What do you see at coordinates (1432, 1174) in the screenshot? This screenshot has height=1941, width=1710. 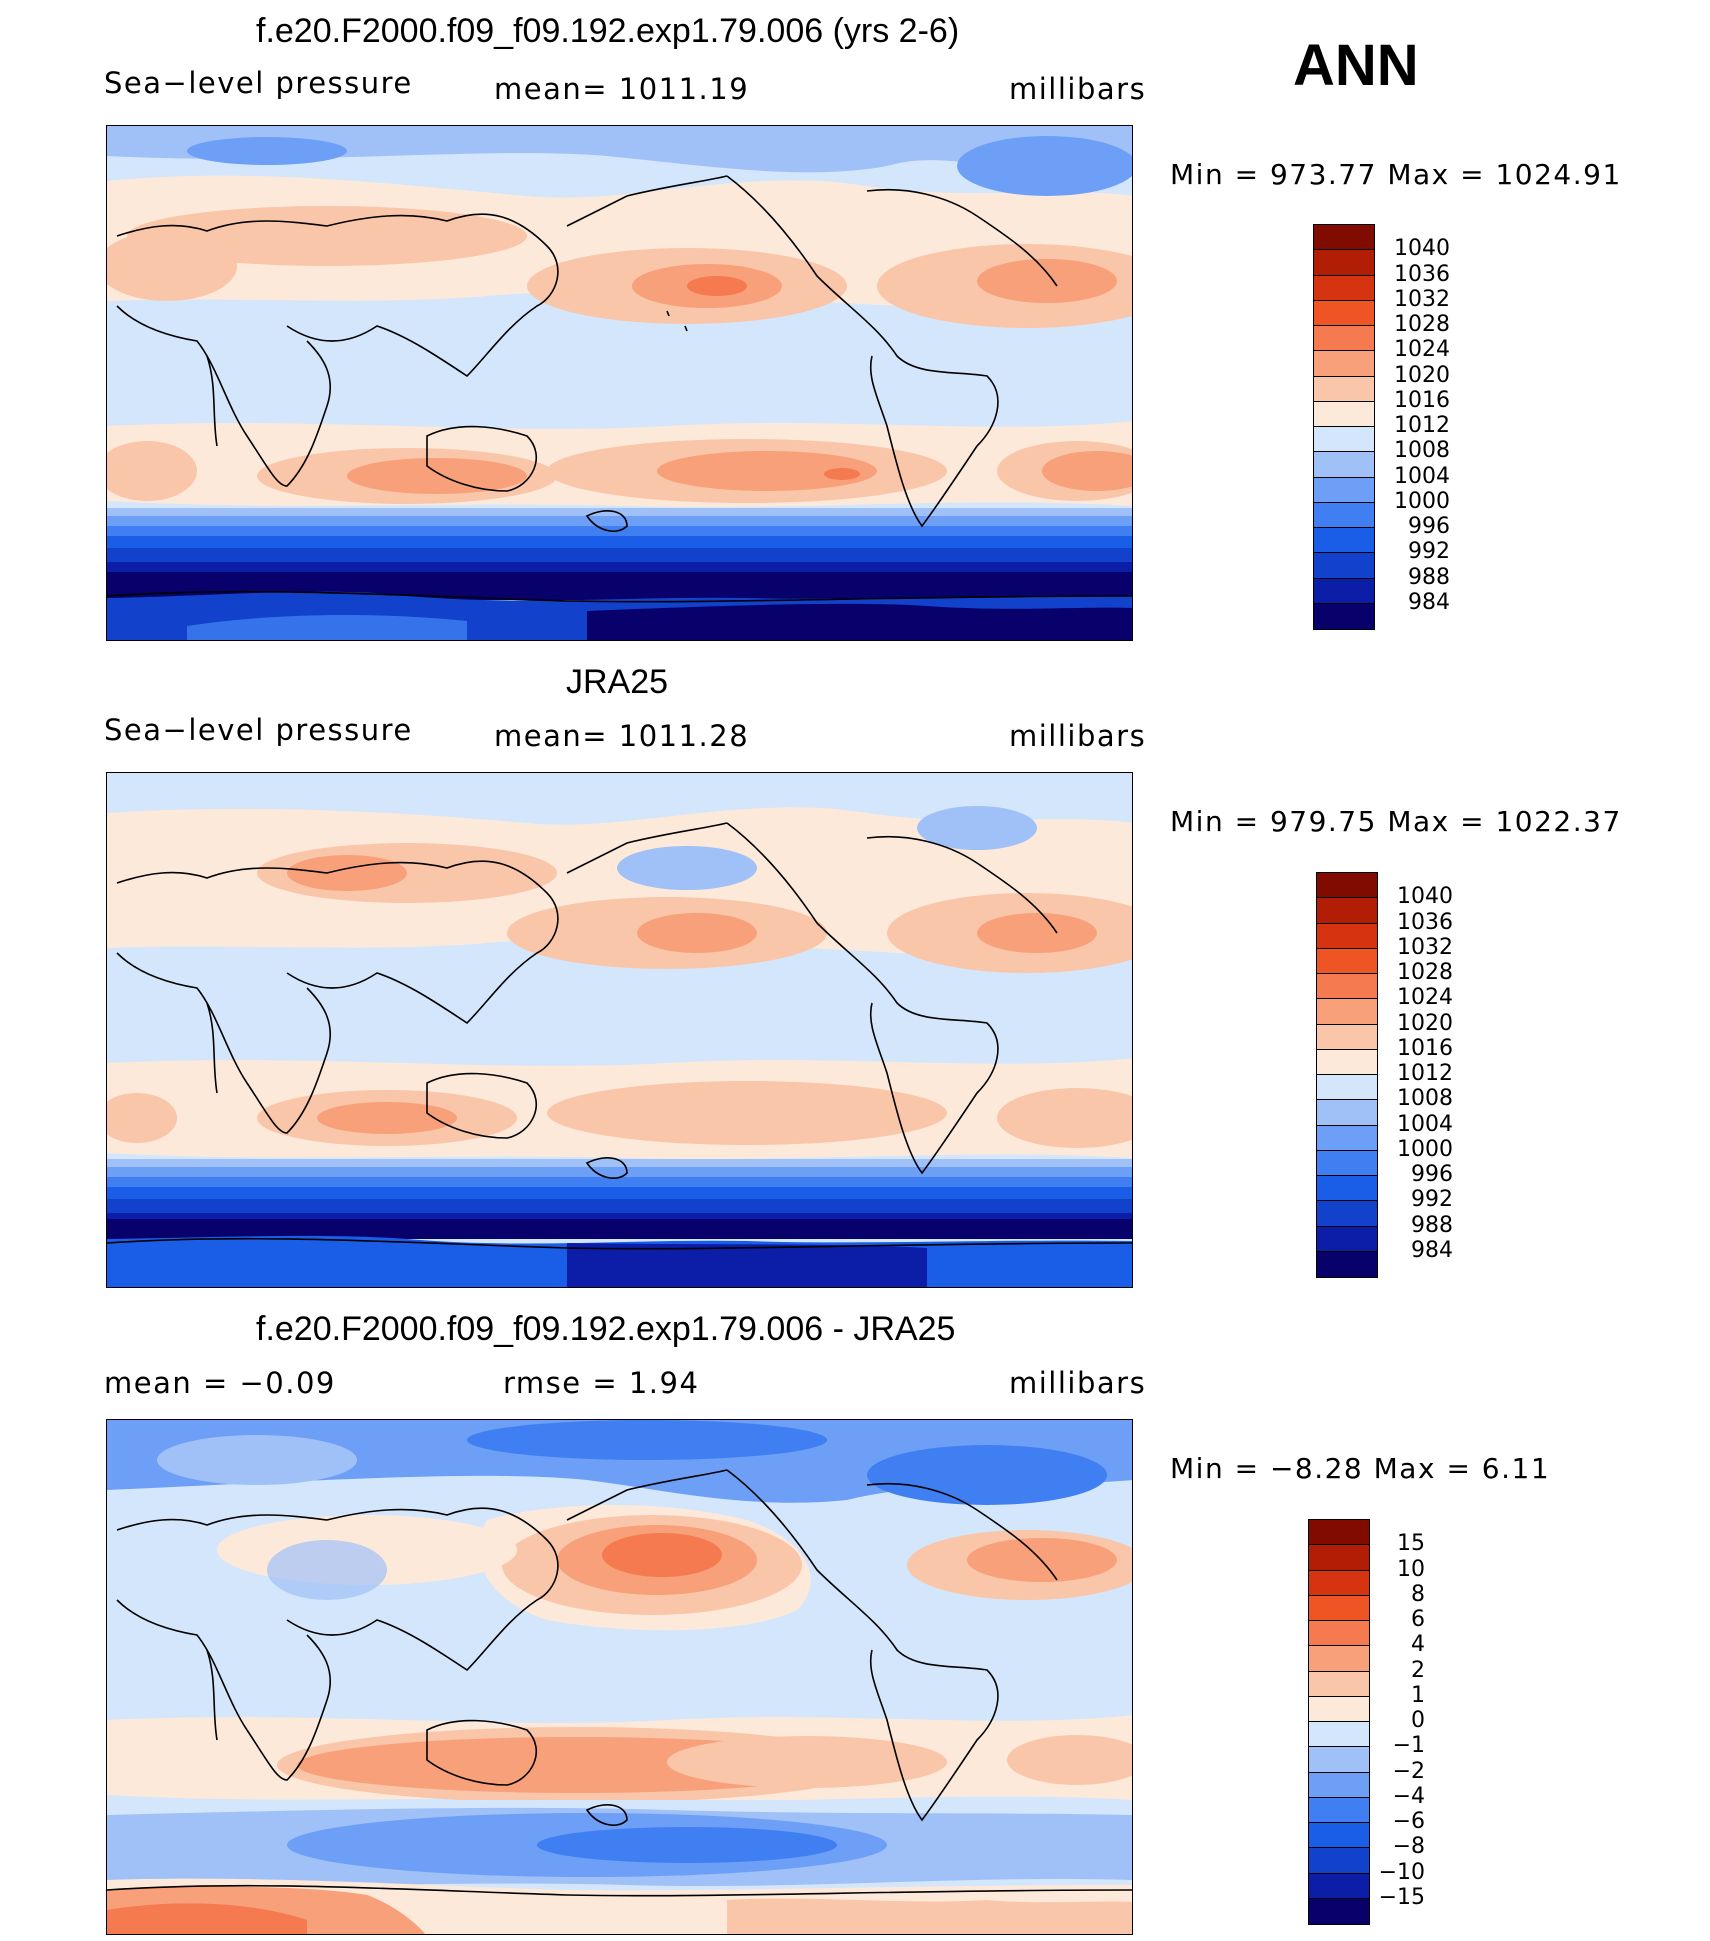 I see `colorbar-tick-label: 996` at bounding box center [1432, 1174].